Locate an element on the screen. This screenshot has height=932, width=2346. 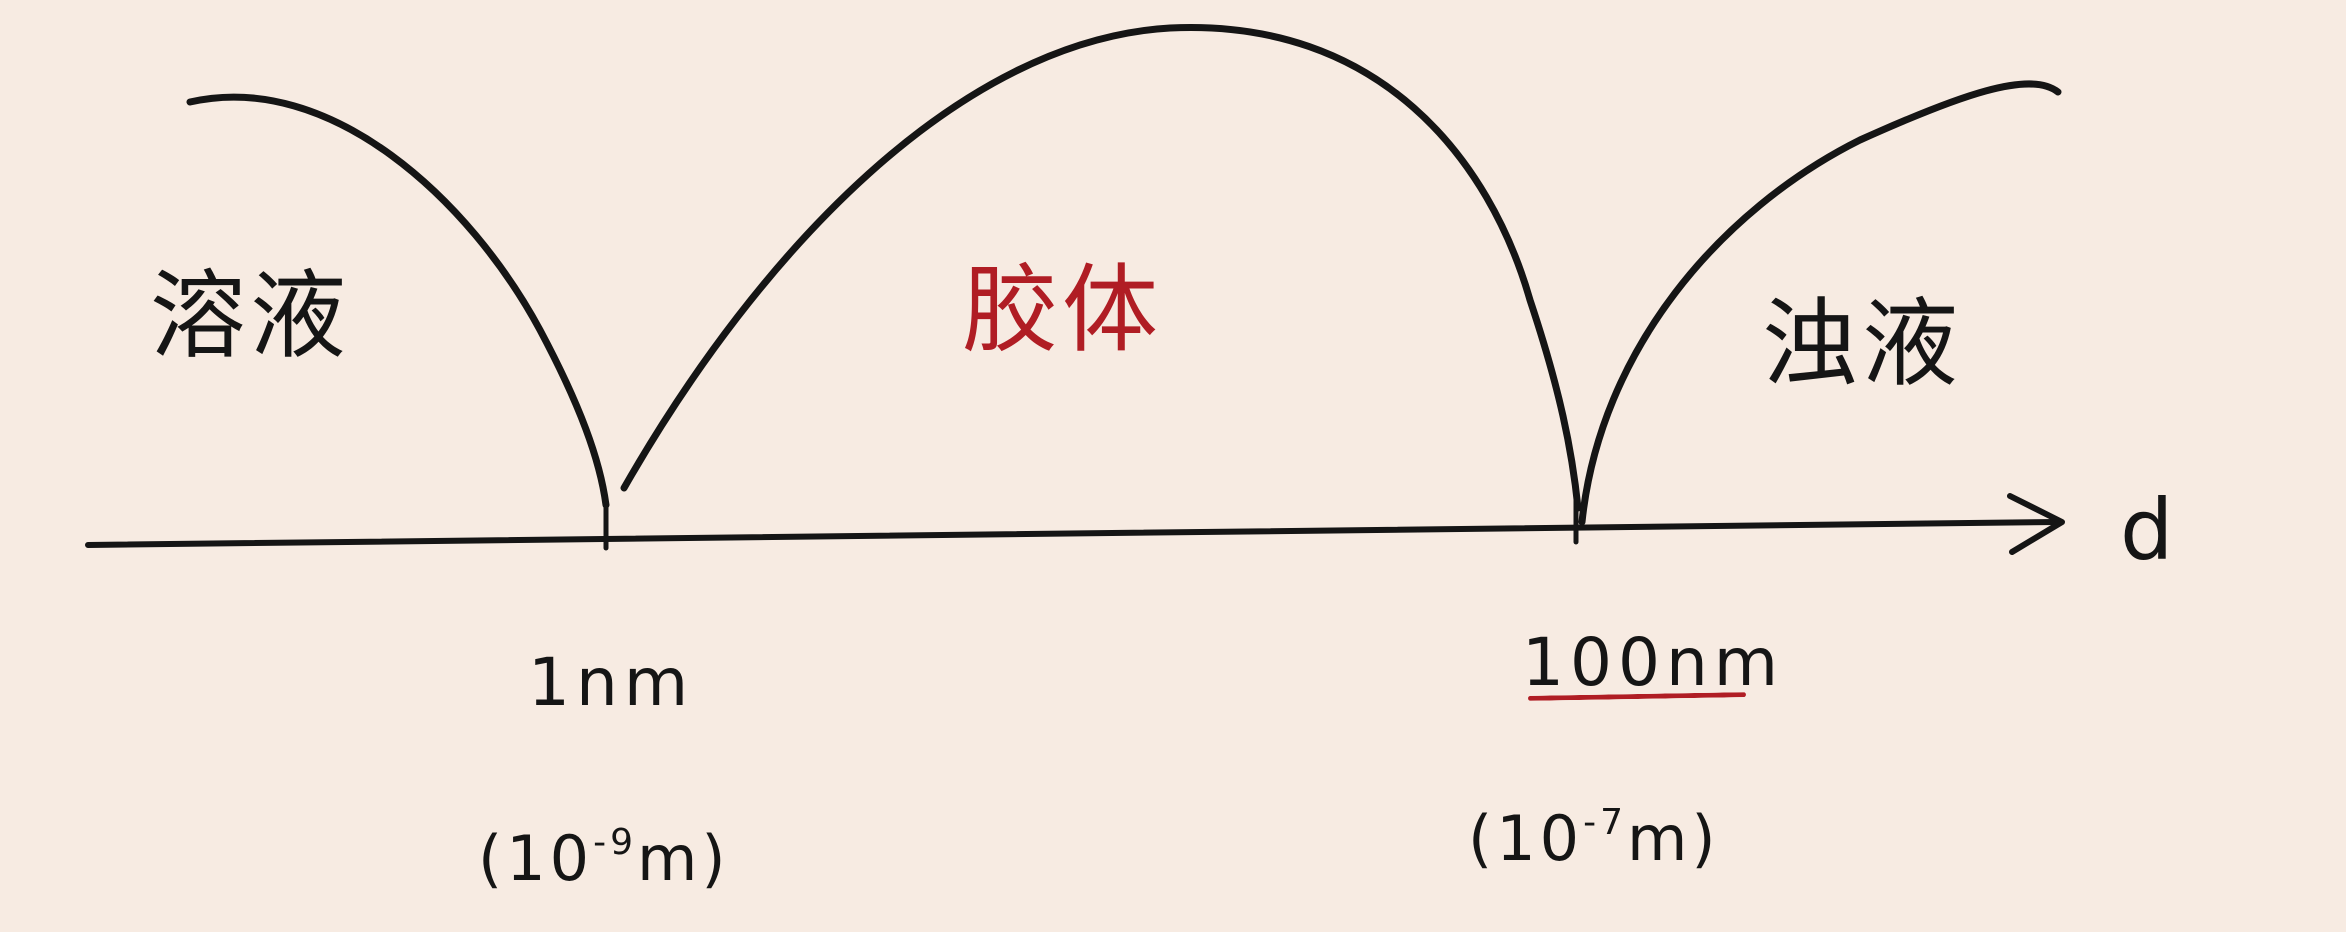
d-axis-label: d is located at coordinates (2147, 530).